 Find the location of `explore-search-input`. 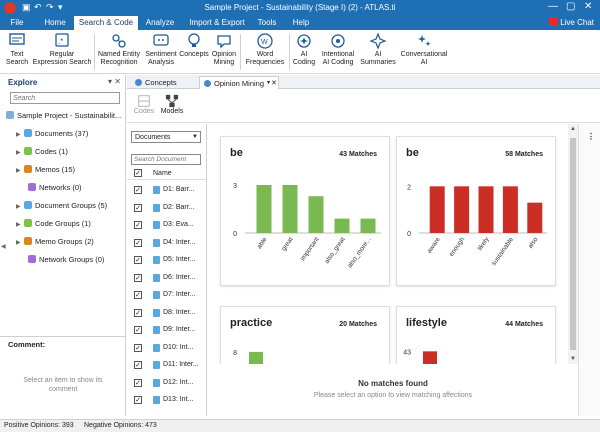

explore-search-input is located at coordinates (65, 98).